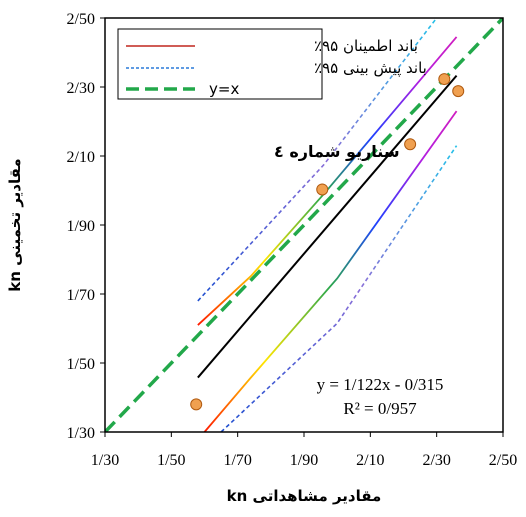  What do you see at coordinates (81, 295) in the screenshot?
I see `y-tick-label: 1/70` at bounding box center [81, 295].